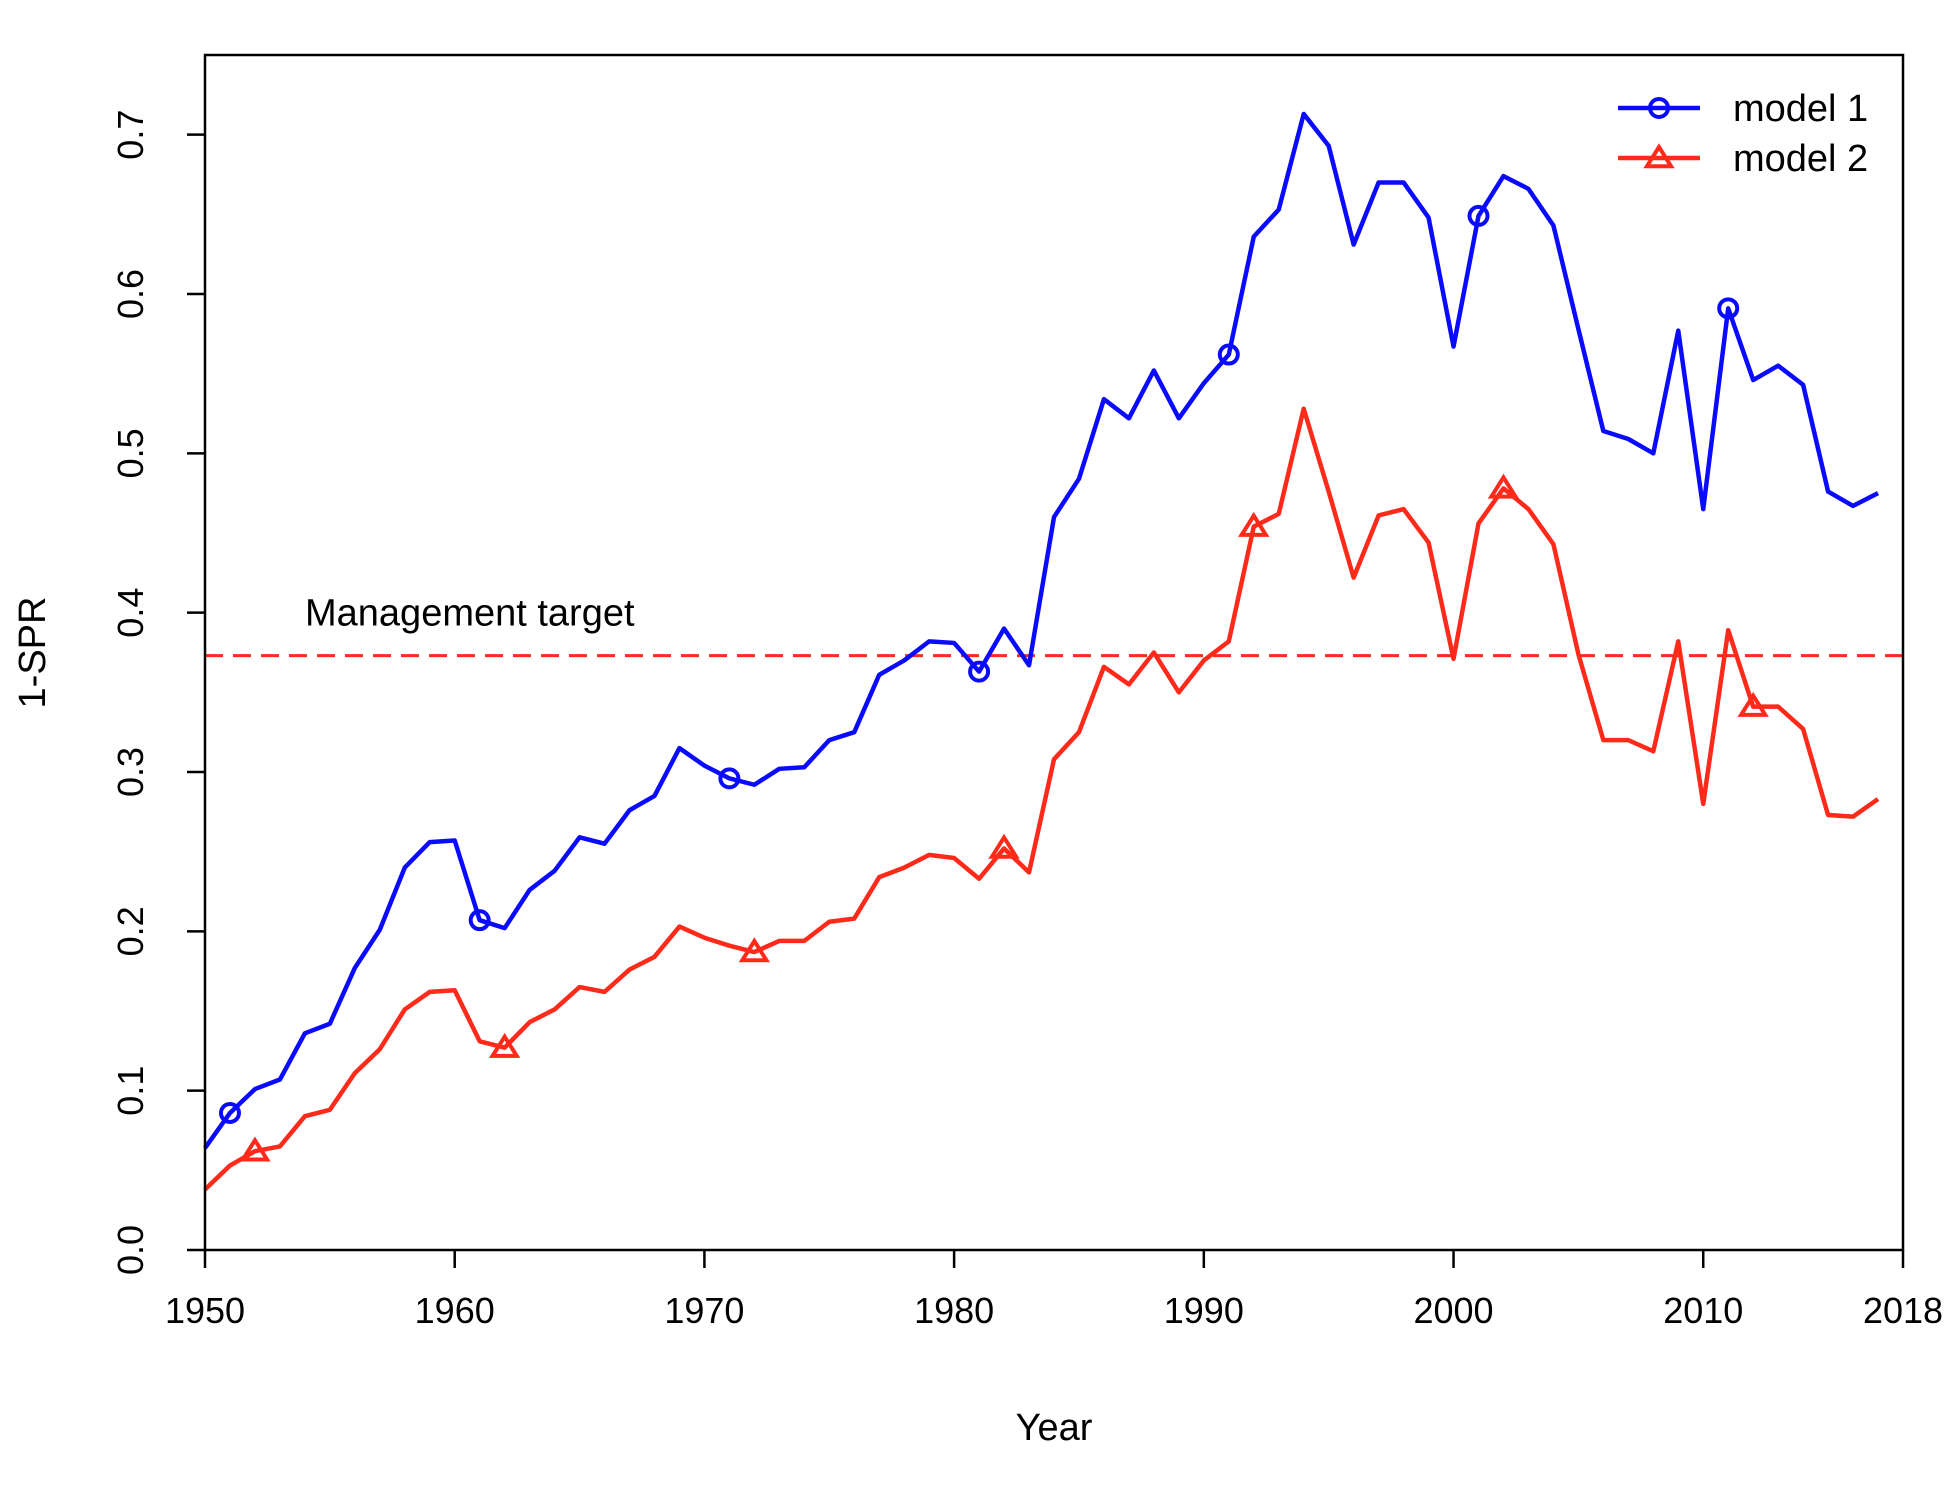 This screenshot has height=1500, width=1950. Describe the element at coordinates (1703, 1310) in the screenshot. I see `x-tick-label: 2010` at that location.